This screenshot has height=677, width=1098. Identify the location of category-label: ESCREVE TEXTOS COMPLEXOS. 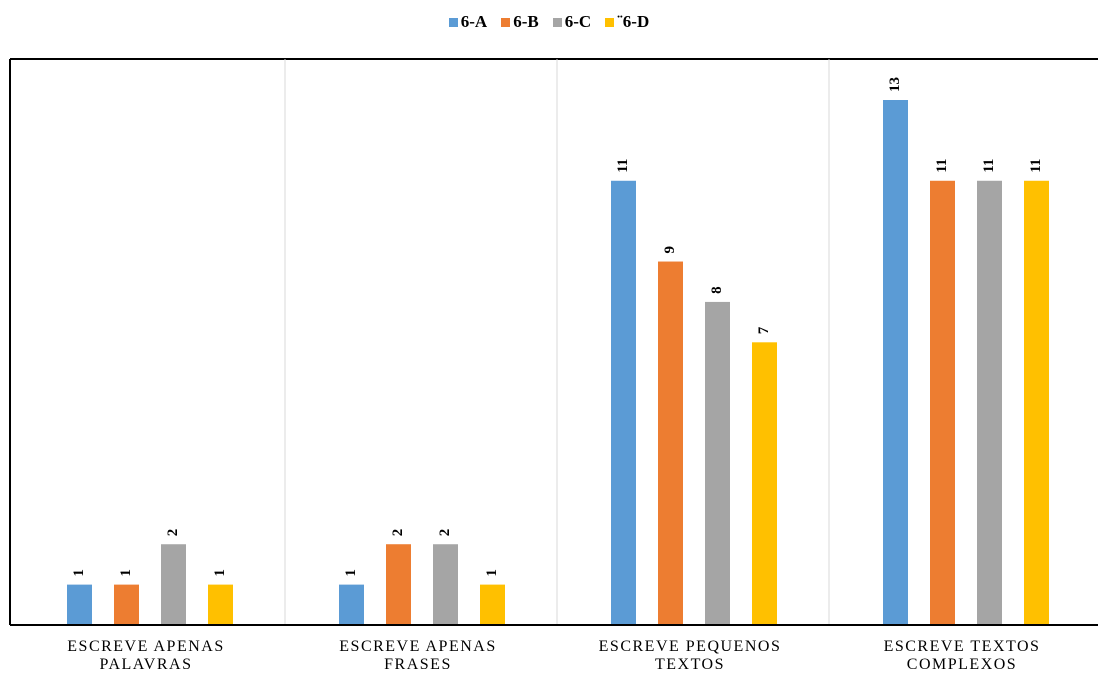
(962, 656).